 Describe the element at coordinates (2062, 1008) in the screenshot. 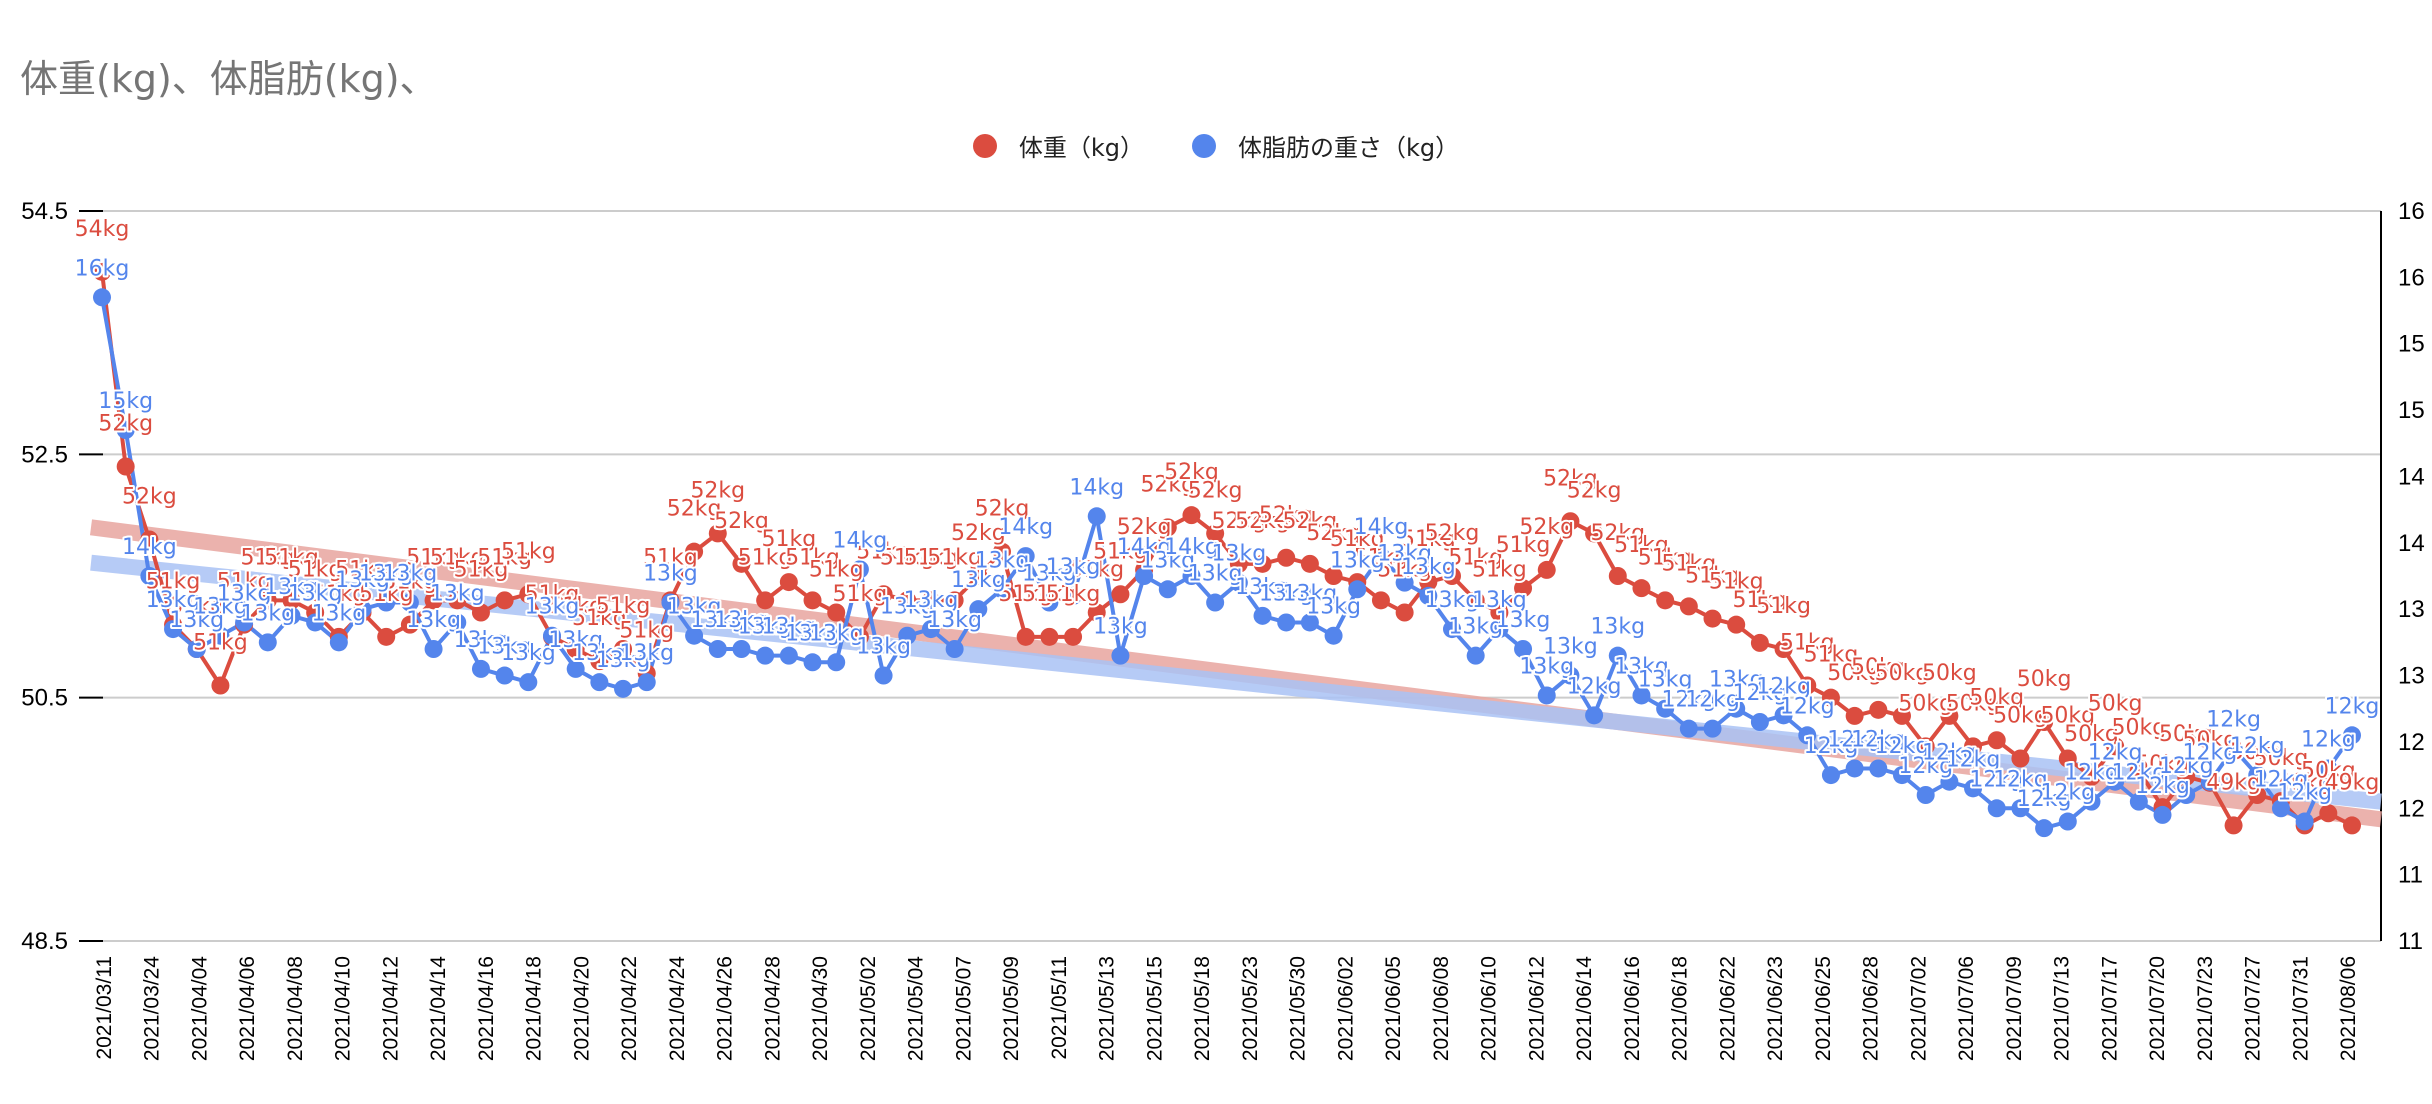

I see `x-tick-label: 2021/07/13` at that location.